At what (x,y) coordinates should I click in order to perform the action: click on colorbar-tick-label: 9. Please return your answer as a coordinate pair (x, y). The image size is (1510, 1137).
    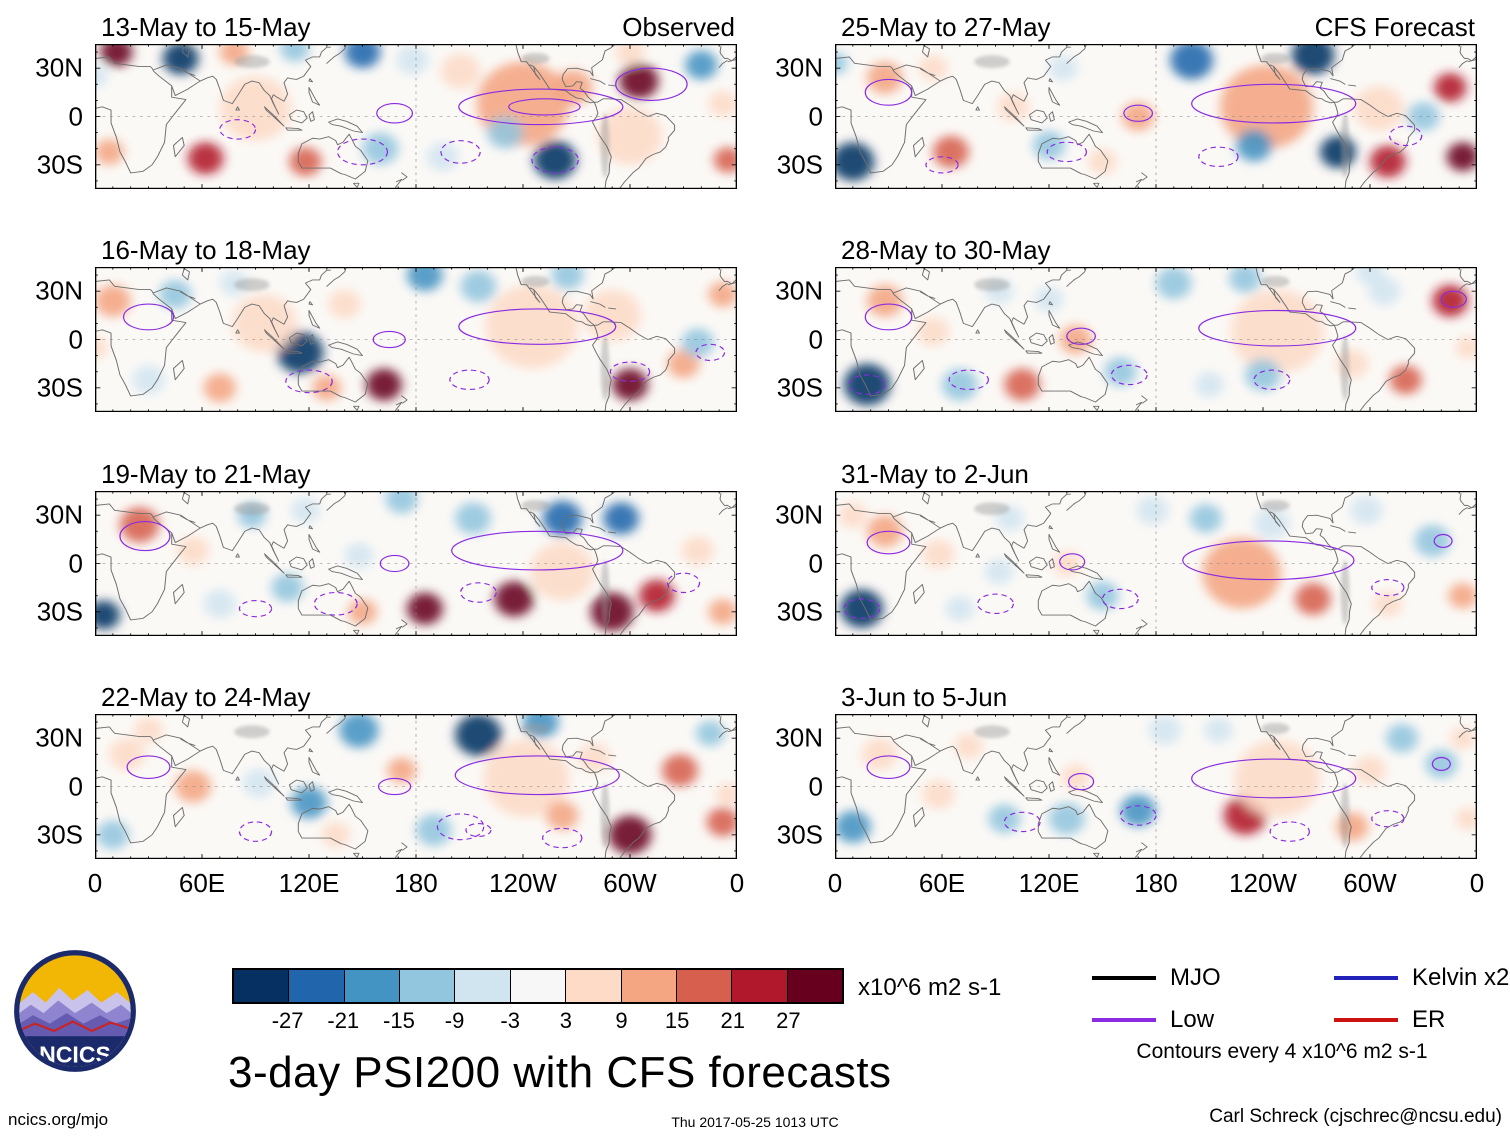
    Looking at the image, I should click on (621, 1020).